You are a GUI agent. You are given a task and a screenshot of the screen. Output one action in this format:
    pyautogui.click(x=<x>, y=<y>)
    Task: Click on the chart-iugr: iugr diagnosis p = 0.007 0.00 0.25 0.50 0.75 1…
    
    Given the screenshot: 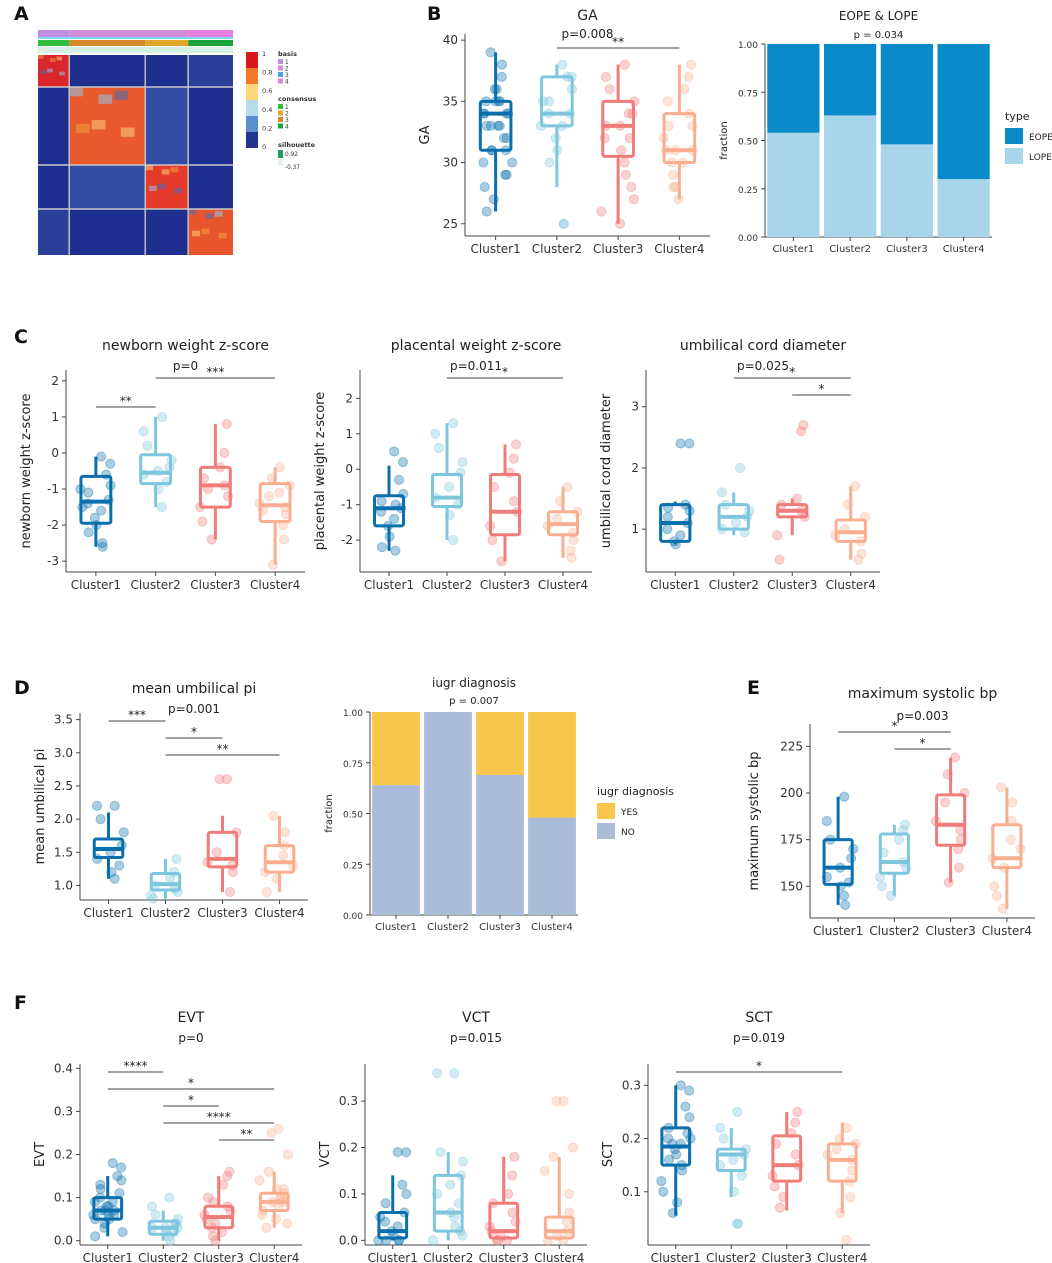 What is the action you would take?
    pyautogui.click(x=499, y=804)
    